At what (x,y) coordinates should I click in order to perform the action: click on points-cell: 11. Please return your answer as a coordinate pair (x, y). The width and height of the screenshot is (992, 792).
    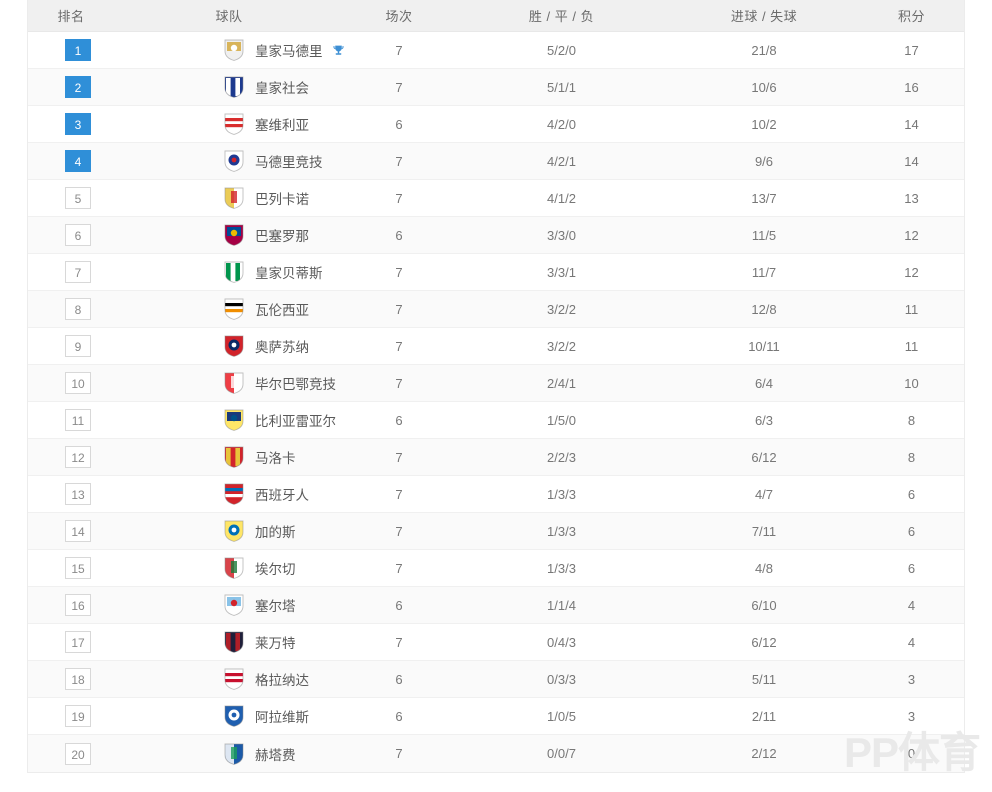
    Looking at the image, I should click on (911, 309).